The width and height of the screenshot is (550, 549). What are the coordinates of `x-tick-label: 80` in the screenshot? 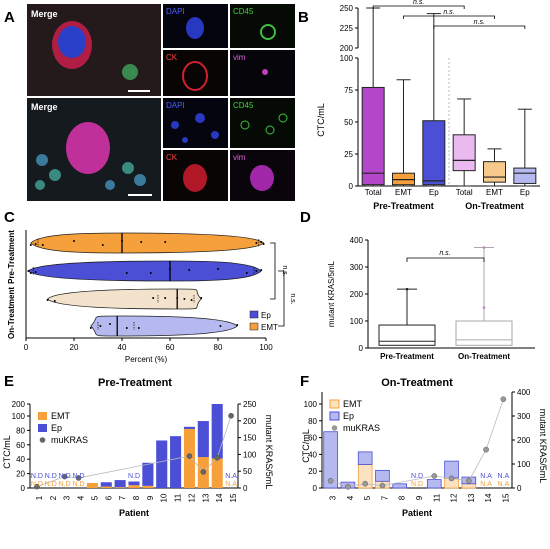 It's located at (218, 347).